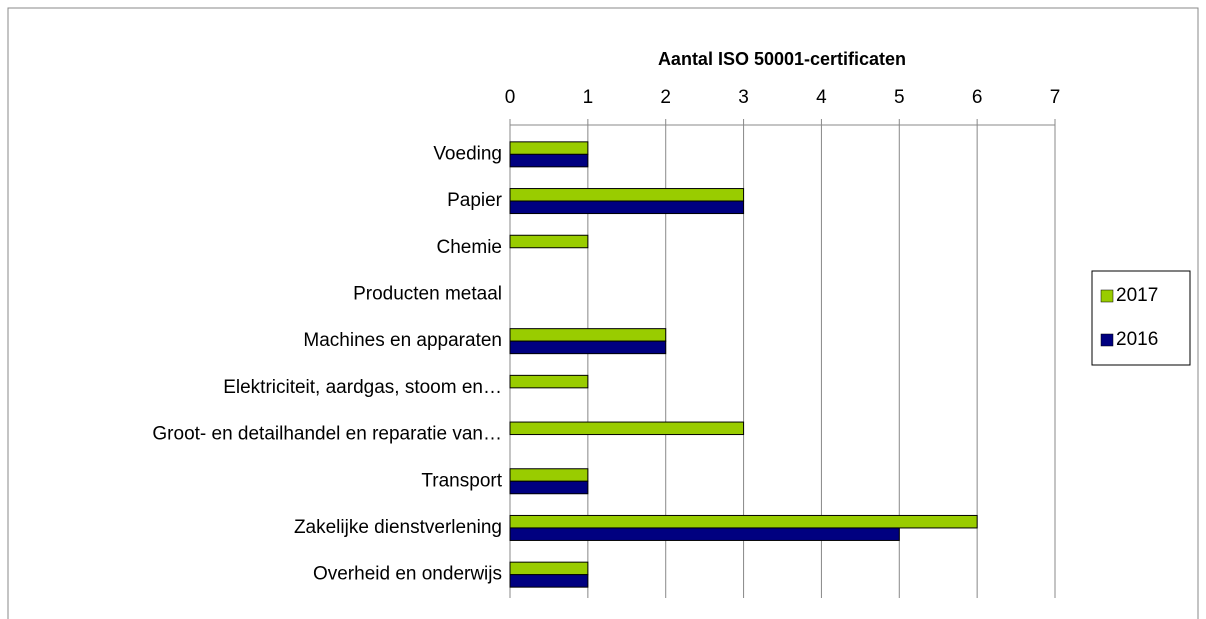 Image resolution: width=1206 pixels, height=619 pixels. I want to click on x-tick-label: 5, so click(899, 97).